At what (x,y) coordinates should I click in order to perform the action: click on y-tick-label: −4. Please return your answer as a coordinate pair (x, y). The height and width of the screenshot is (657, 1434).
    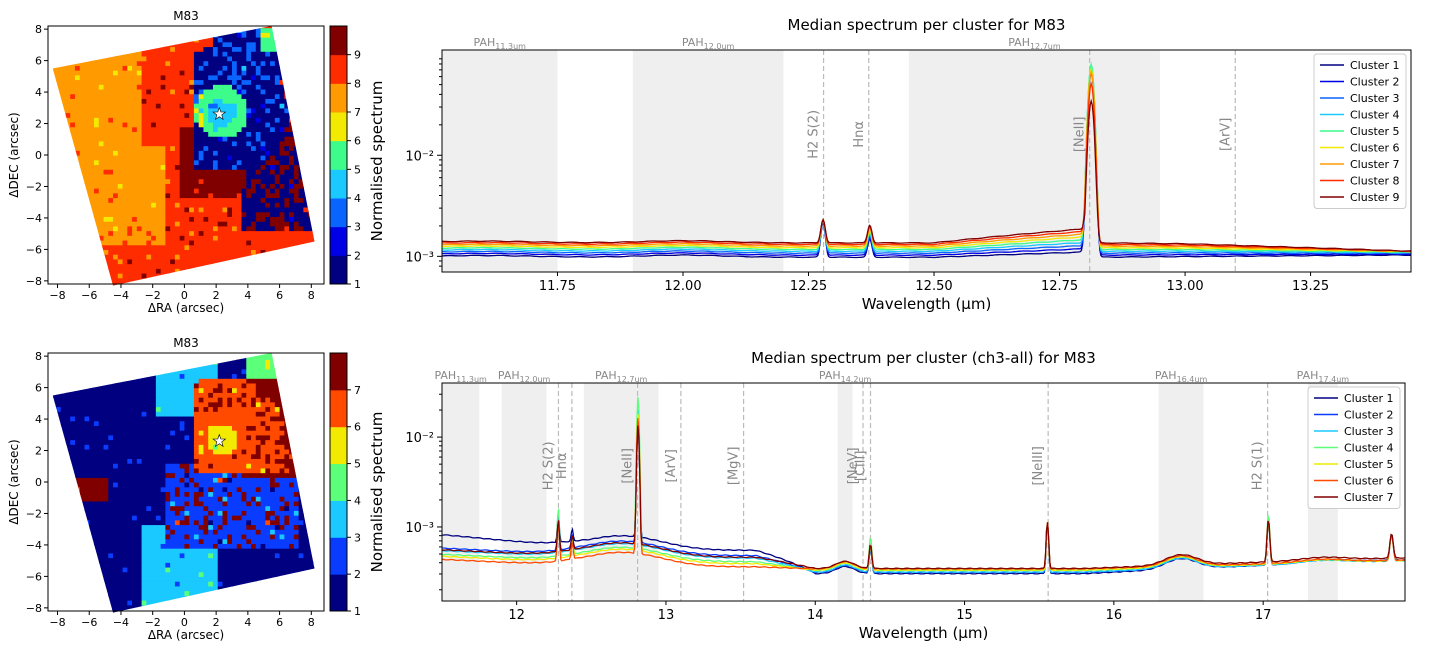
    Looking at the image, I should click on (34, 545).